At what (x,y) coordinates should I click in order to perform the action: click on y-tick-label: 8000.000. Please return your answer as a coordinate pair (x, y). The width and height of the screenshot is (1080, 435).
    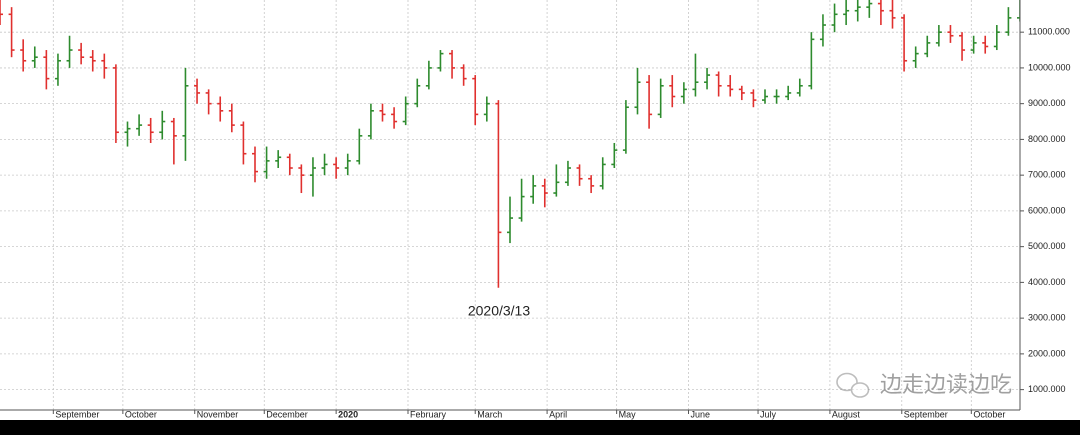
    Looking at the image, I should click on (1047, 139).